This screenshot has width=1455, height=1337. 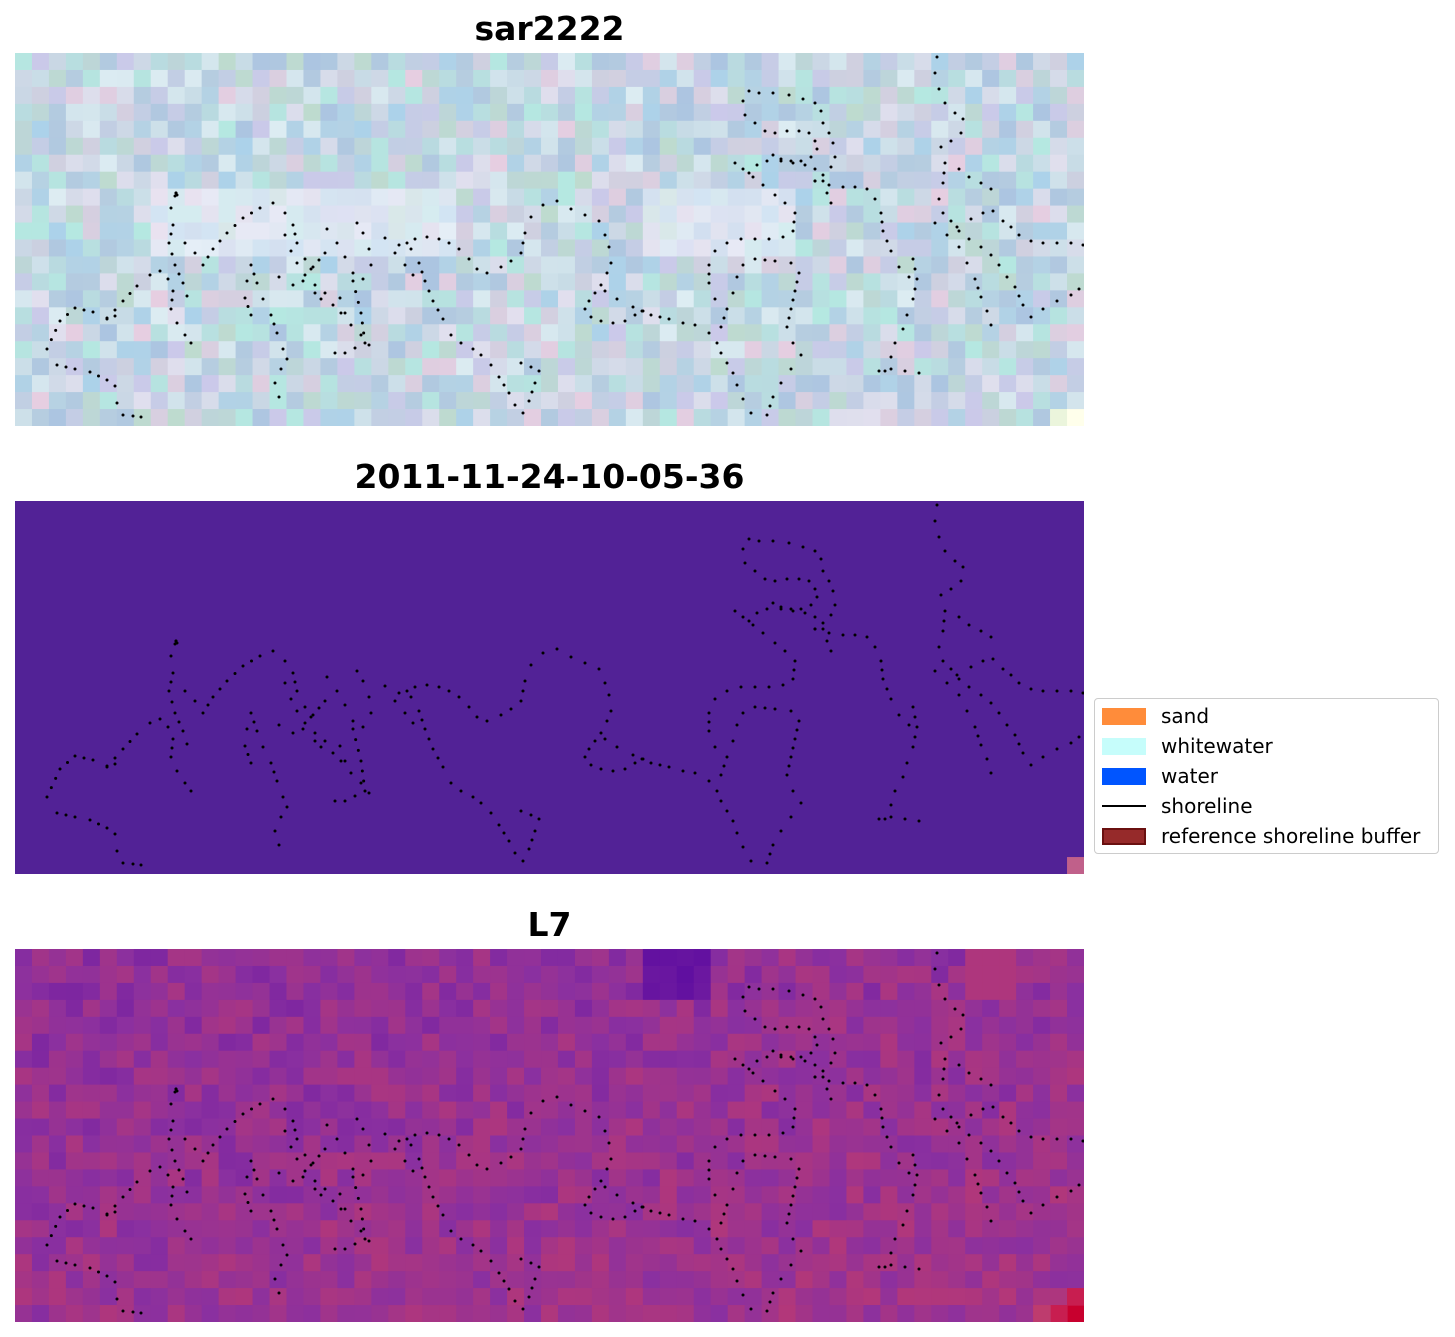 I want to click on panel-title-rgb: sar2222, so click(x=549, y=28).